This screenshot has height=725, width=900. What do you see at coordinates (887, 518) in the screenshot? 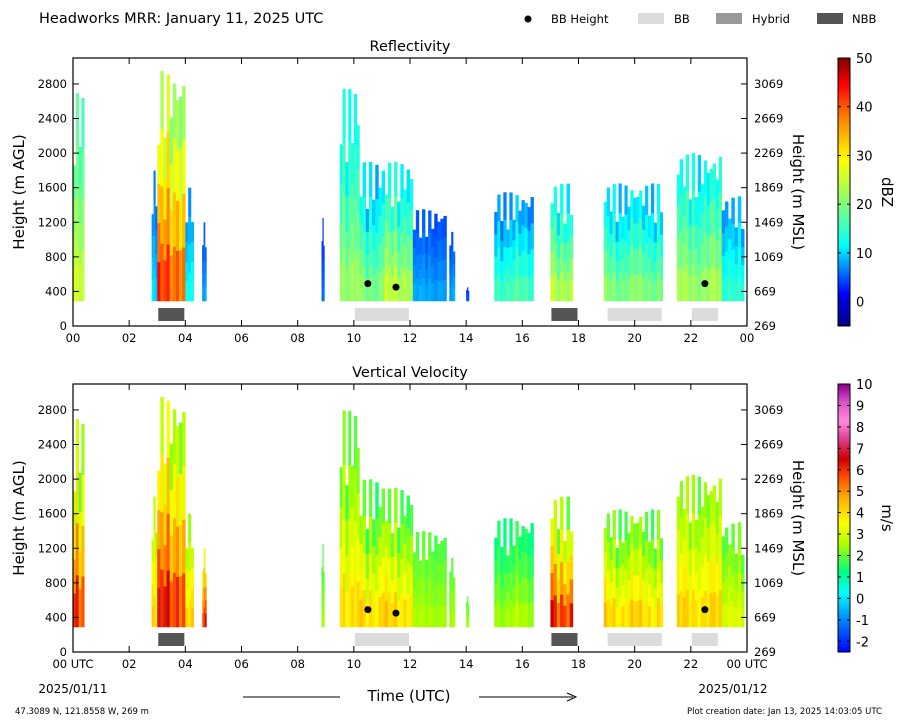
I see `colorbar-label: m/s` at bounding box center [887, 518].